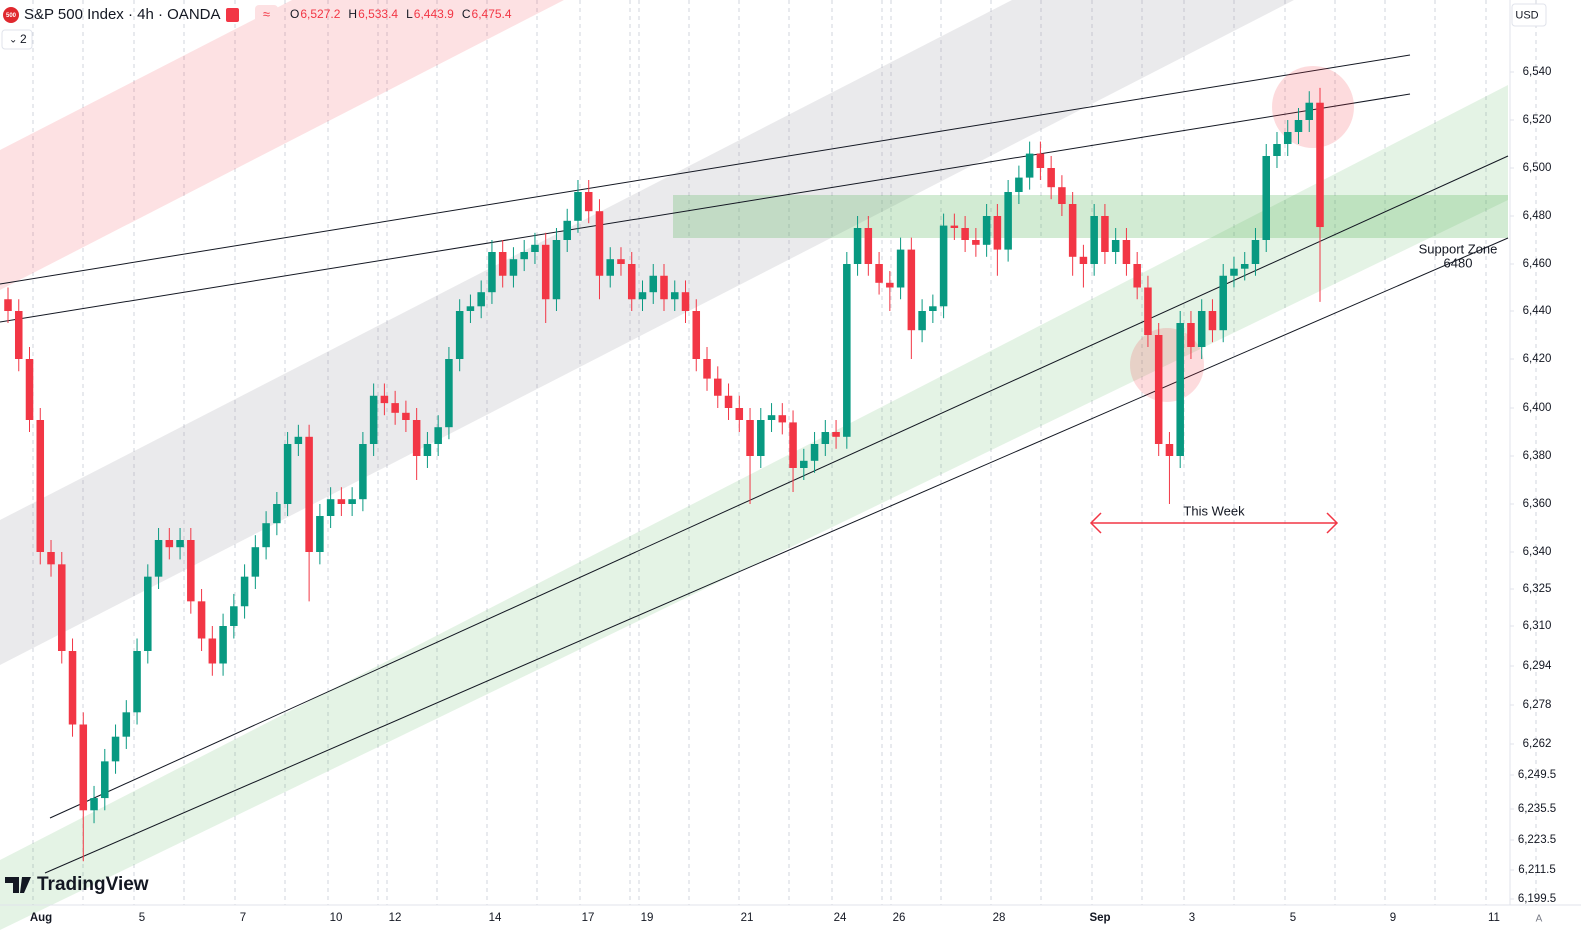 This screenshot has width=1581, height=936. Describe the element at coordinates (840, 918) in the screenshot. I see `x-tick-label: 24` at that location.